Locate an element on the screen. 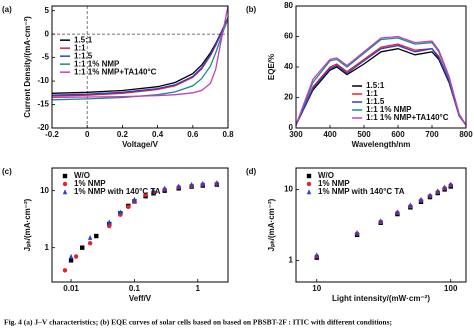 The image size is (474, 330). x-tick-label: 800 is located at coordinates (466, 134).